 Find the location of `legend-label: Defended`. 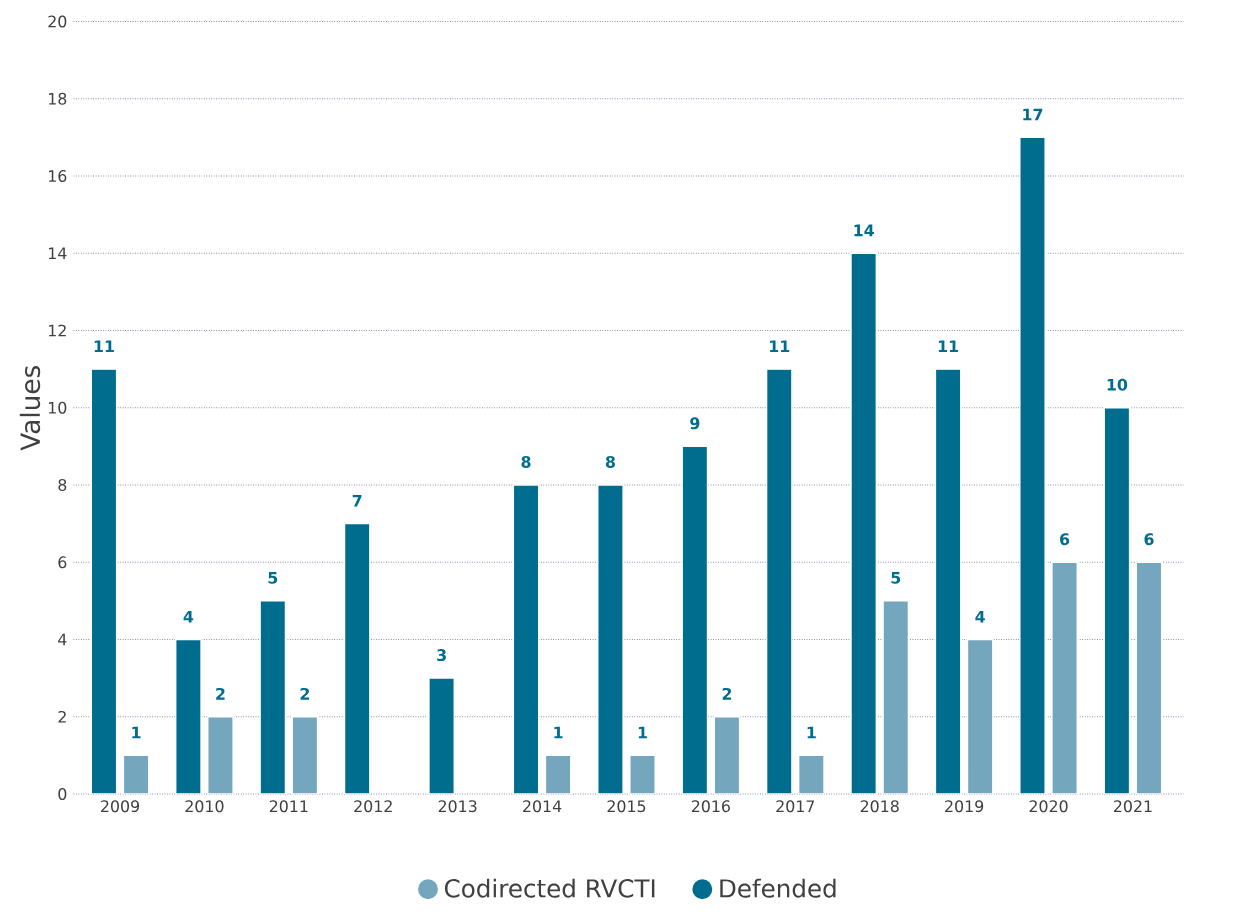

legend-label: Defended is located at coordinates (778, 888).